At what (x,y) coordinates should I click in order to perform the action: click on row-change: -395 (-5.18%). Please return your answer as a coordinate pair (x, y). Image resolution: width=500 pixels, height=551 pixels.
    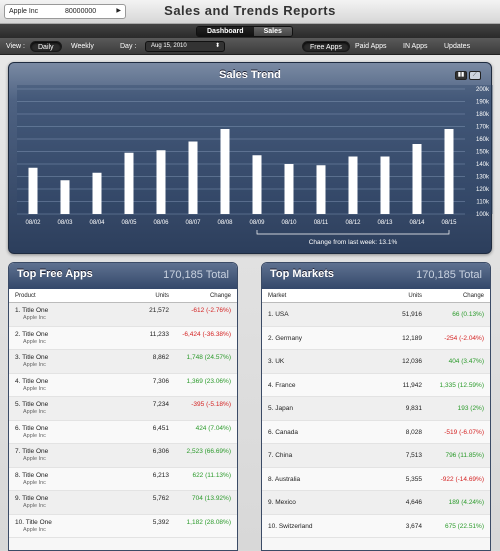
    Looking at the image, I should click on (211, 404).